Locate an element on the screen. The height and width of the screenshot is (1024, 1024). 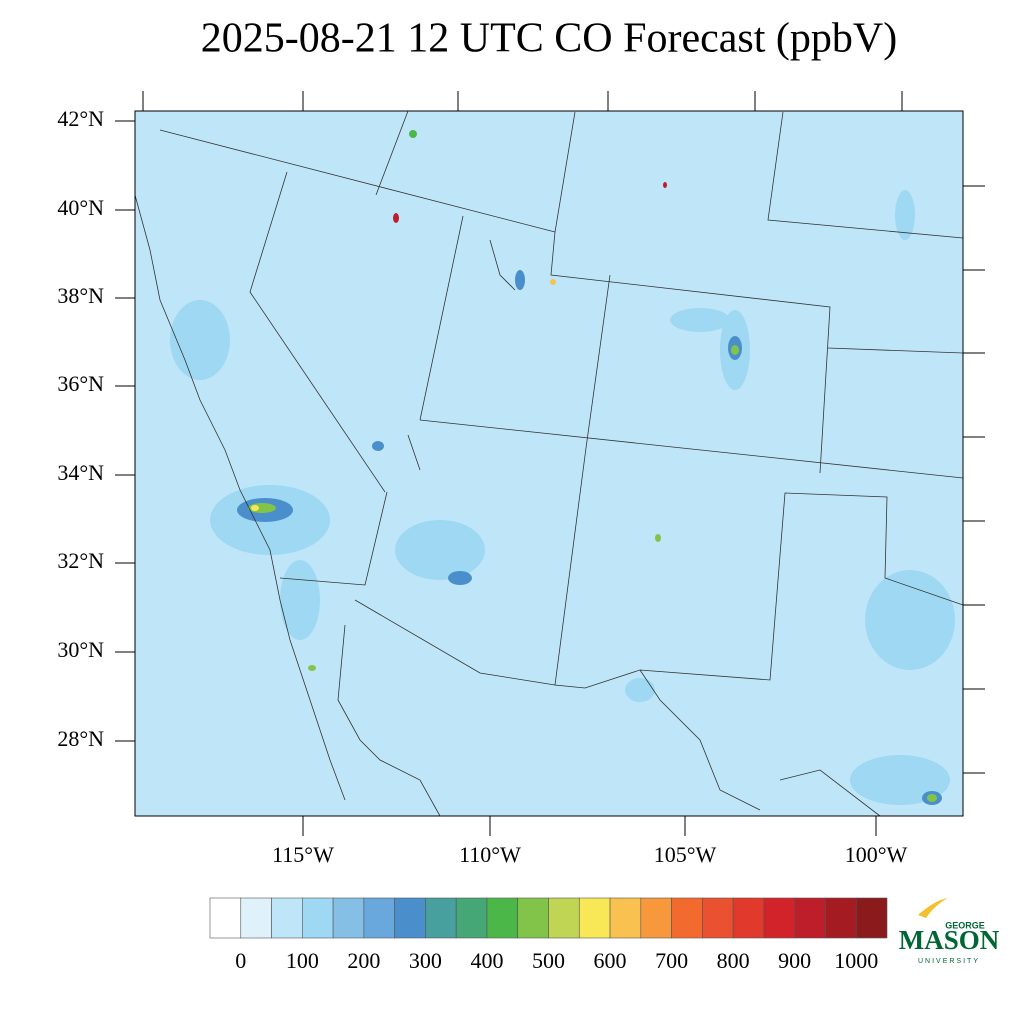
lat-label: 38°N is located at coordinates (80, 295).